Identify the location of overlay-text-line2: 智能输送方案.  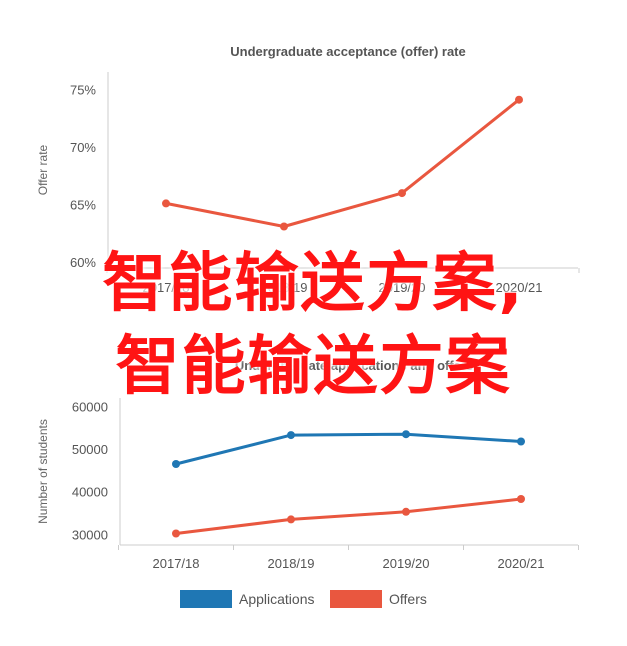
(313, 367).